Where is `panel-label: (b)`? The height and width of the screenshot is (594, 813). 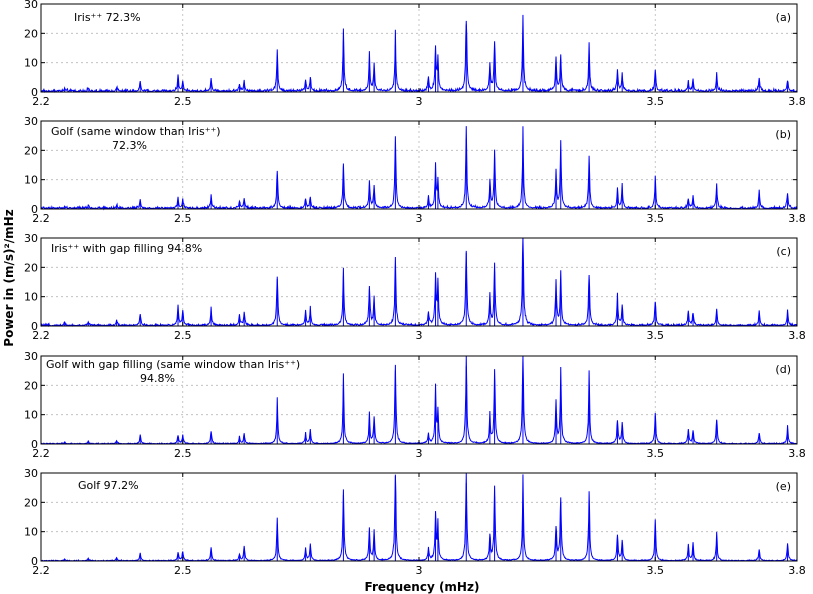
panel-label: (b) is located at coordinates (783, 134).